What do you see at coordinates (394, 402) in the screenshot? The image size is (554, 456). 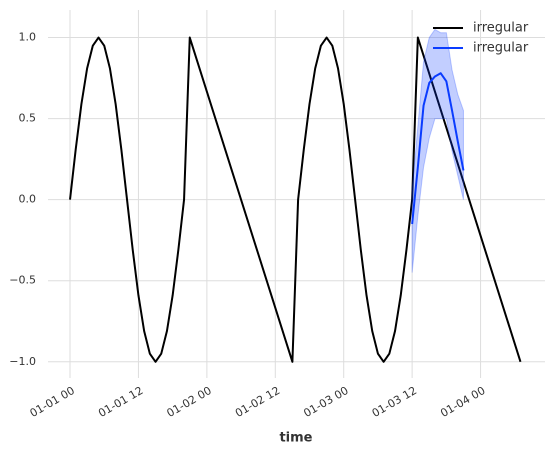 I see `x-tick-label: 01-03 12` at bounding box center [394, 402].